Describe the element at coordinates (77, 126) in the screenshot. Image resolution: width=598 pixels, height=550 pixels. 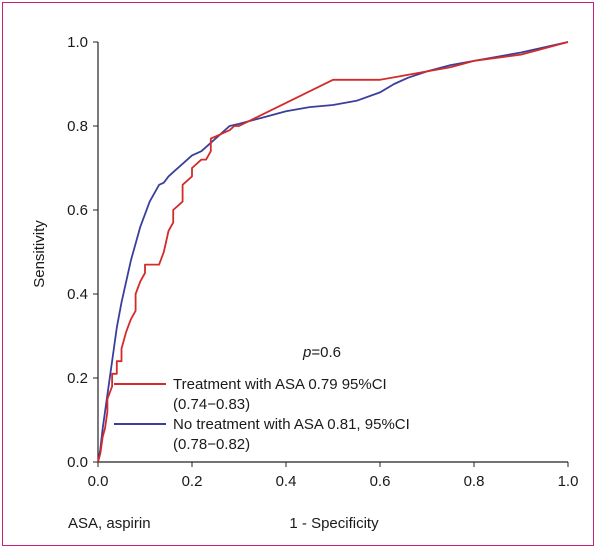
I see `y-tick-label: 0.8` at that location.